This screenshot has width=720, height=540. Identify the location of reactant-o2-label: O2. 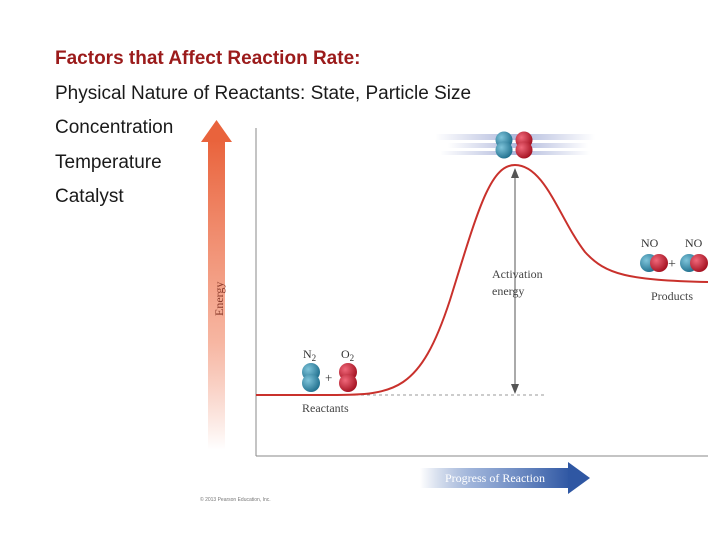
(347, 355).